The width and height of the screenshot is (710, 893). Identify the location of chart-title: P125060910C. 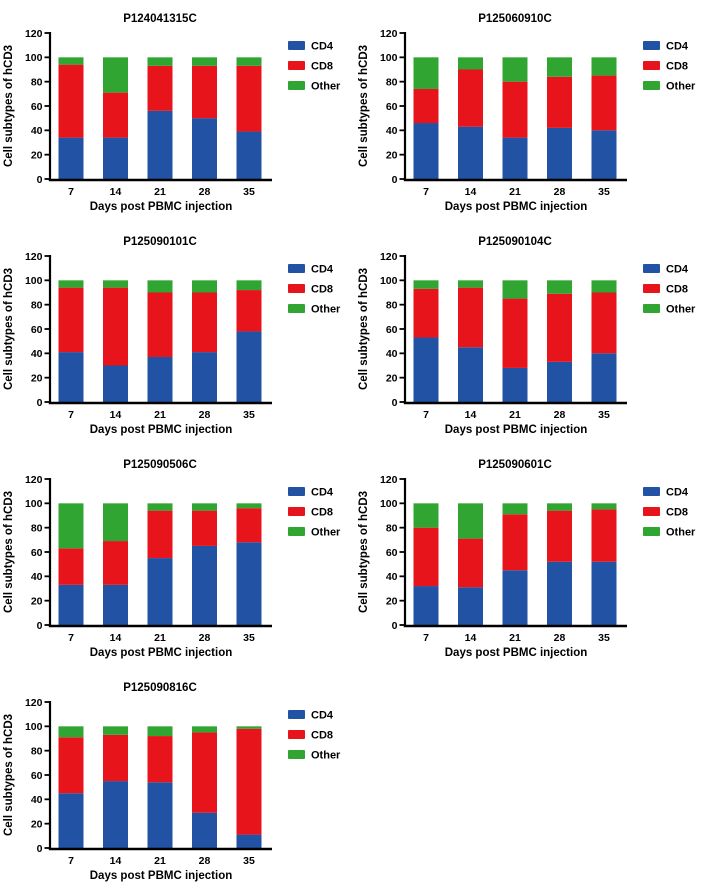
(515, 19).